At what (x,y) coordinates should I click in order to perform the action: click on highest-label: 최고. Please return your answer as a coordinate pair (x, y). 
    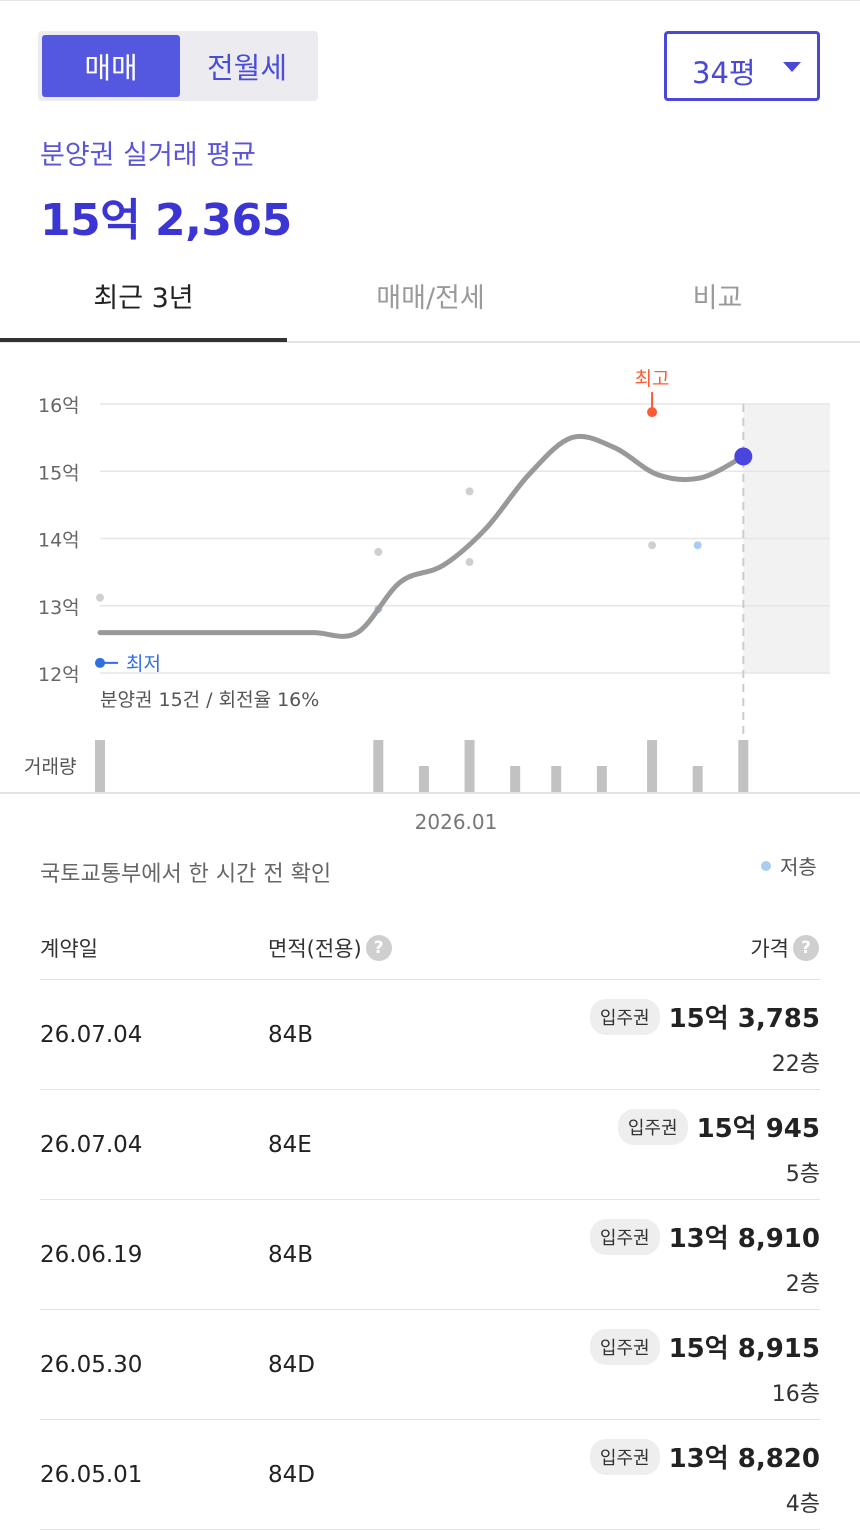
    Looking at the image, I should click on (652, 379).